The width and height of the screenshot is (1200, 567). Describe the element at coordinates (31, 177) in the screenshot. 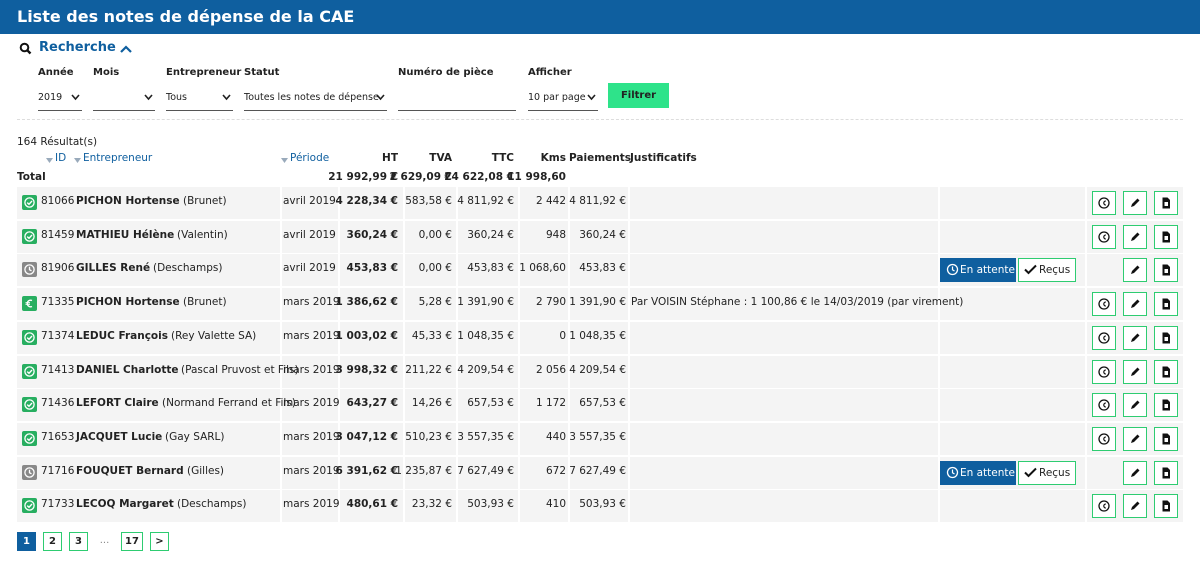

I see `total-label: Total` at that location.